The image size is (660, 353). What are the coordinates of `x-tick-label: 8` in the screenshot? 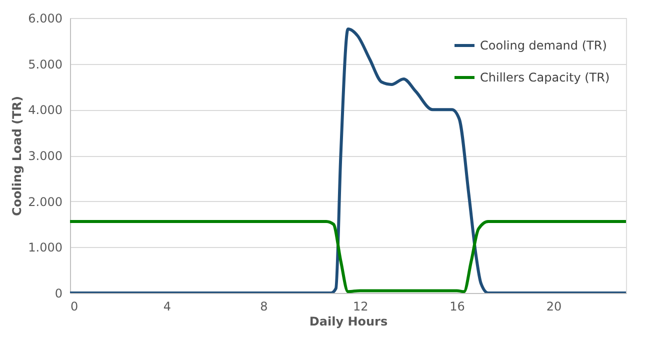 It's located at (264, 307).